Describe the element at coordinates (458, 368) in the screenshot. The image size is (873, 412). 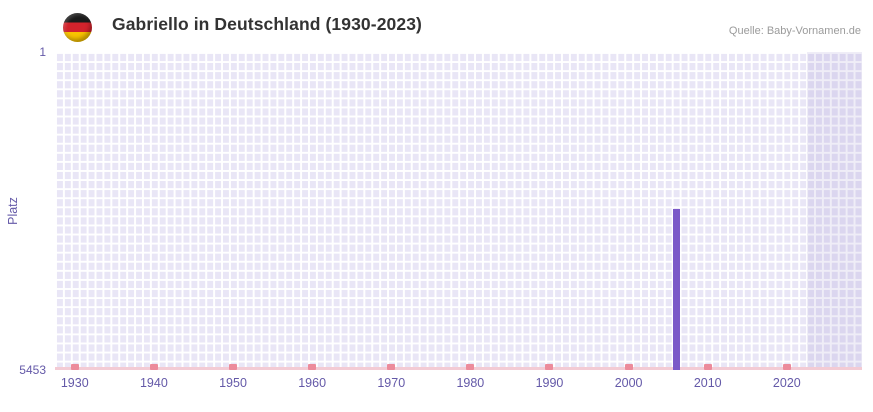
I see `x-axis-line` at that location.